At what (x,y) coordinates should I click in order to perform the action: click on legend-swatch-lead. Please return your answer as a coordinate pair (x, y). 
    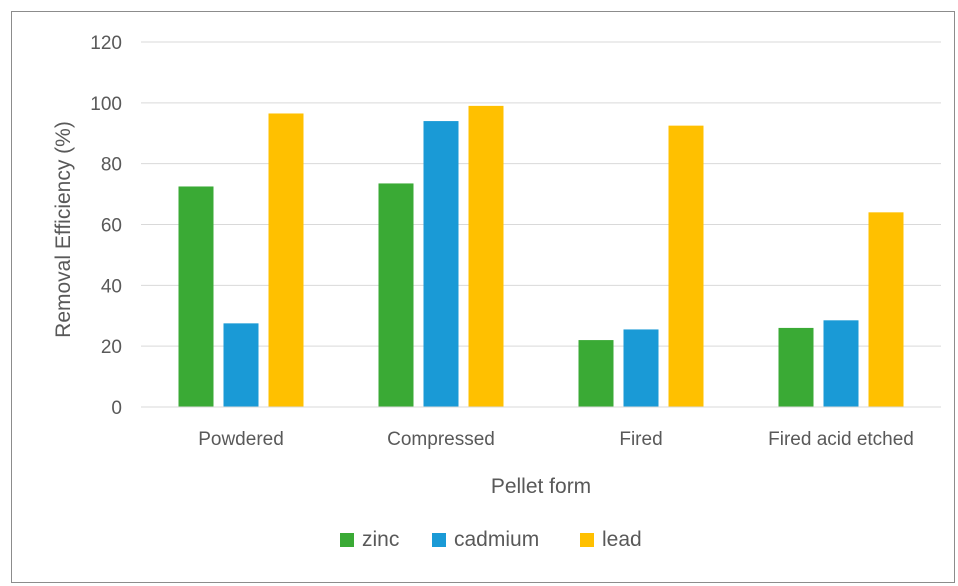
    Looking at the image, I should click on (587, 540).